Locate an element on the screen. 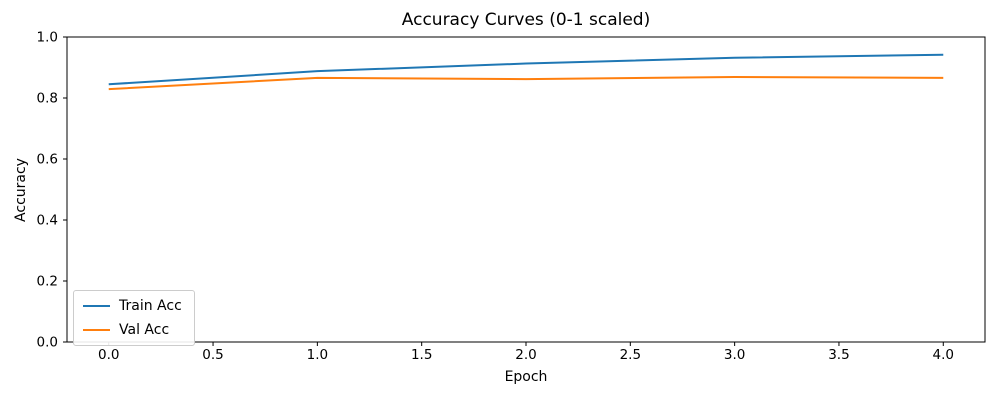 This screenshot has width=1000, height=400. x-tick-label: 2.5 is located at coordinates (630, 355).